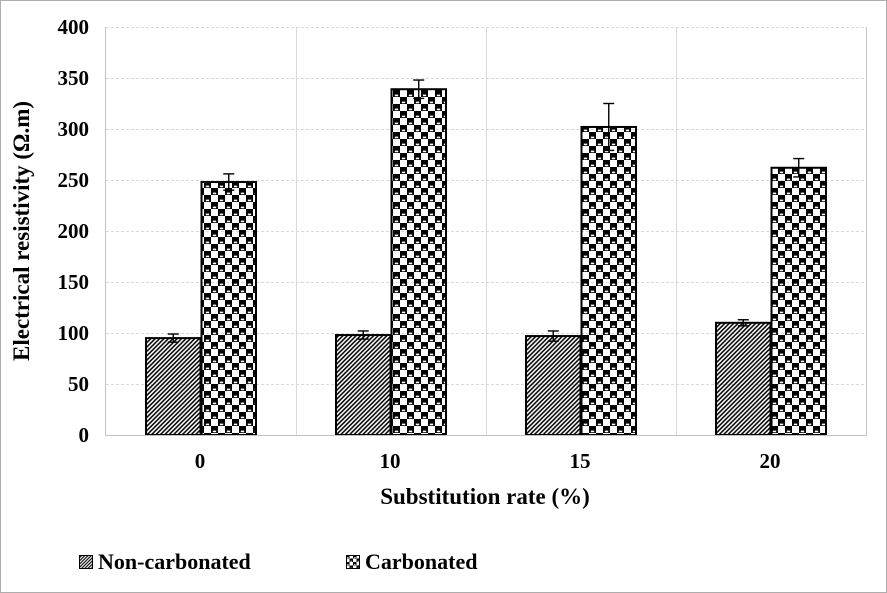 This screenshot has height=593, width=887. I want to click on y-tick-label: 50, so click(78, 384).